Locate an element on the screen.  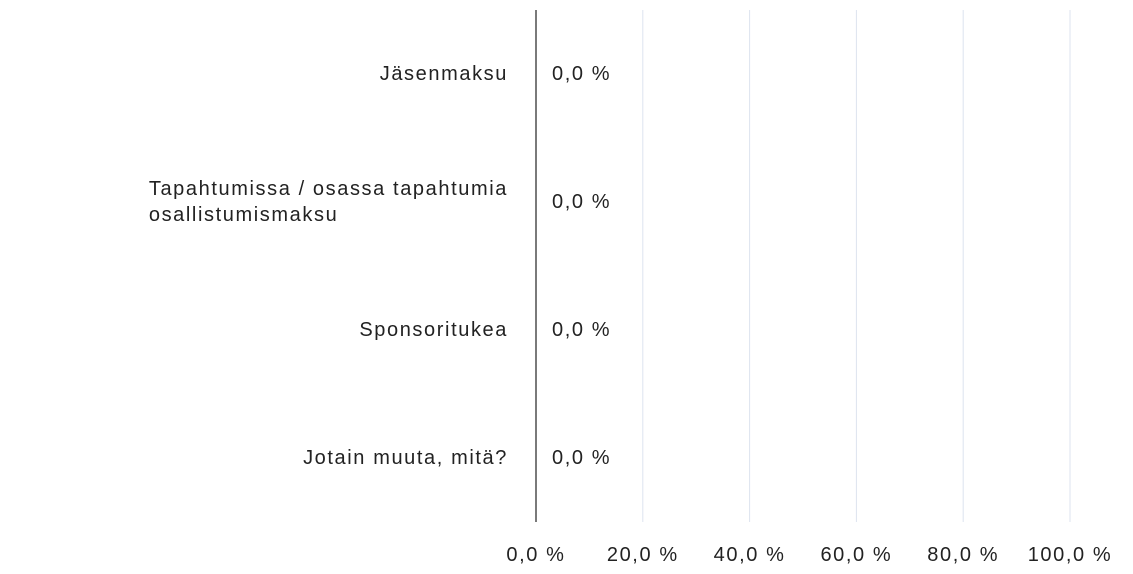
category-label: Sponsoritukea is located at coordinates (433, 330).